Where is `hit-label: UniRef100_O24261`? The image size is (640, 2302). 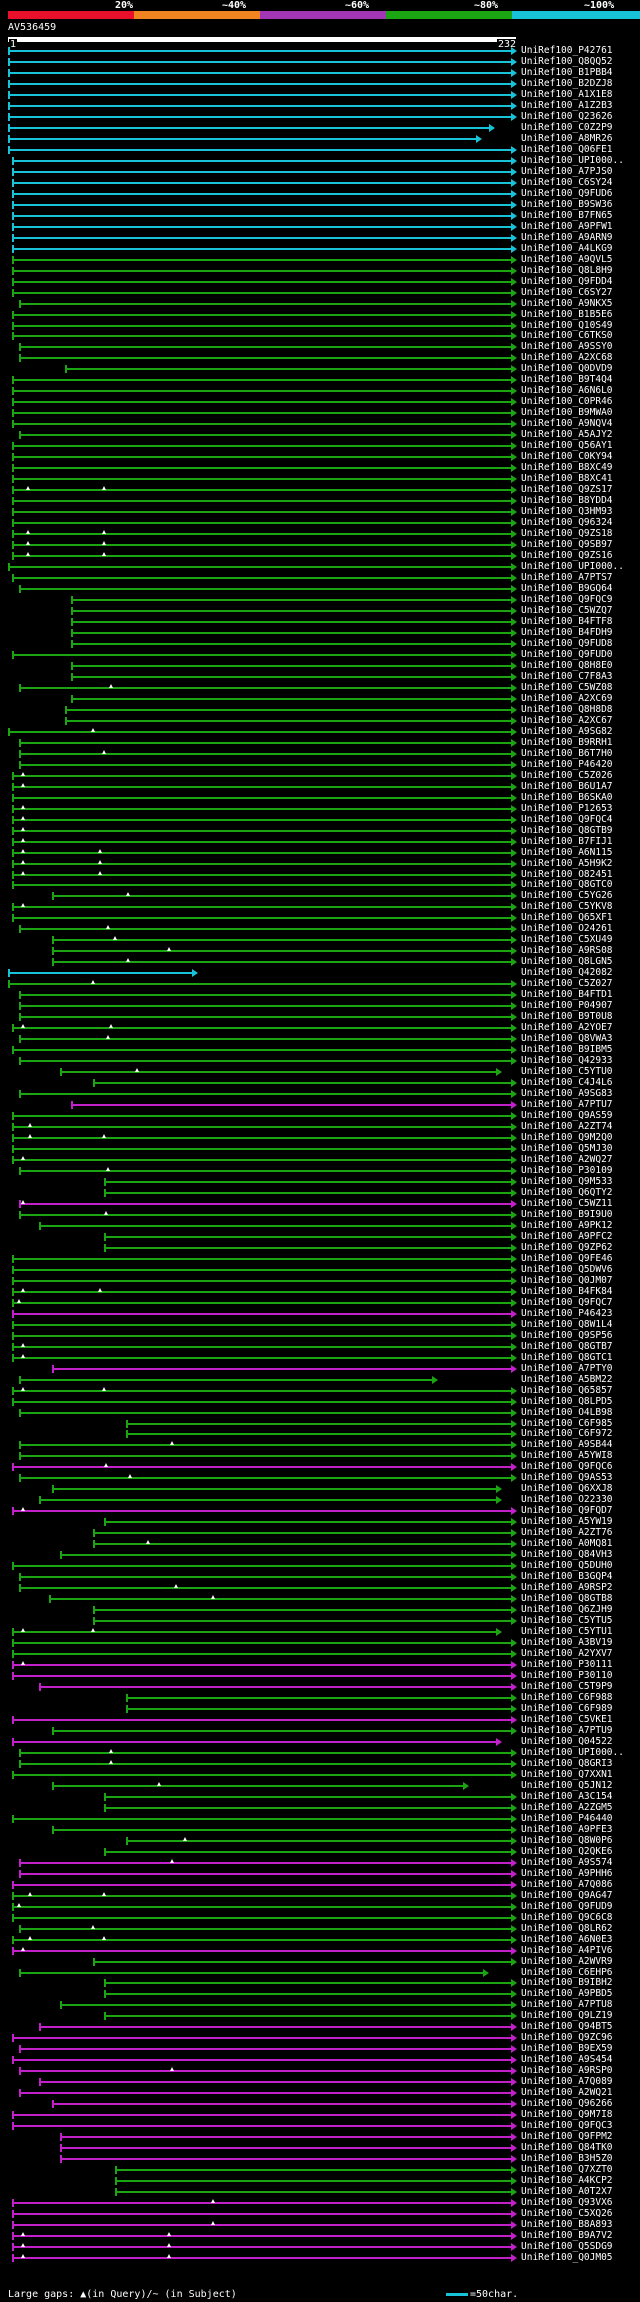
hit-label: UniRef100_O24261 is located at coordinates (567, 929).